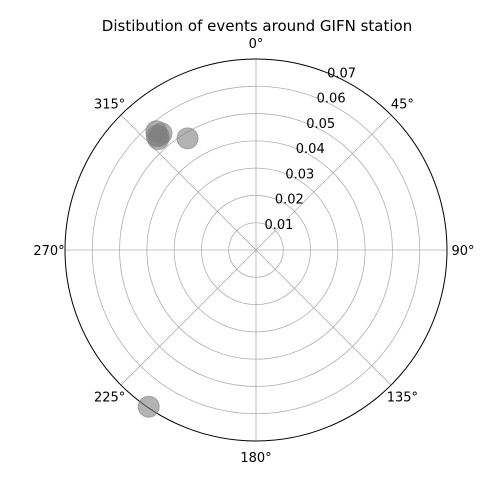 The height and width of the screenshot is (500, 500). What do you see at coordinates (289, 200) in the screenshot?
I see `r-tick-label: 0.02` at bounding box center [289, 200].